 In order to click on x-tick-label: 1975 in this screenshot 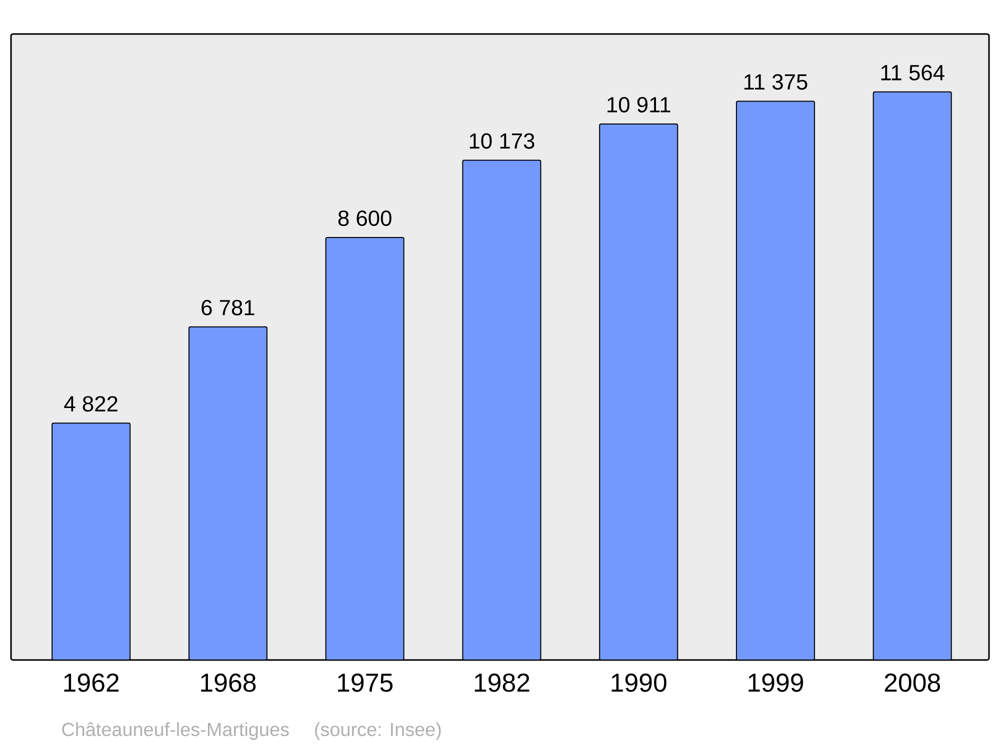, I will do `click(365, 683)`.